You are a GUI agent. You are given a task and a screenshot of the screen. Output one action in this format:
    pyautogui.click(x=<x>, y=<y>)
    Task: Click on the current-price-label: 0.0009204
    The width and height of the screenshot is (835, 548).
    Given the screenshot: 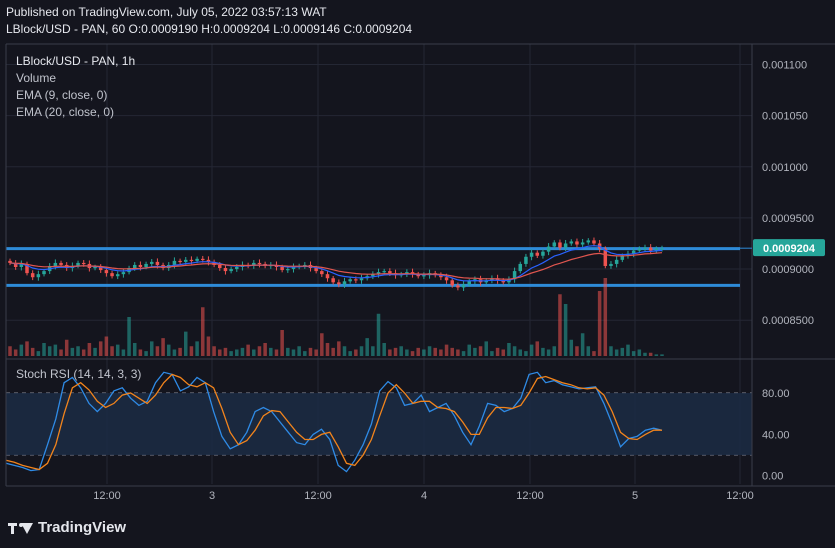 What is the action you would take?
    pyautogui.click(x=789, y=249)
    